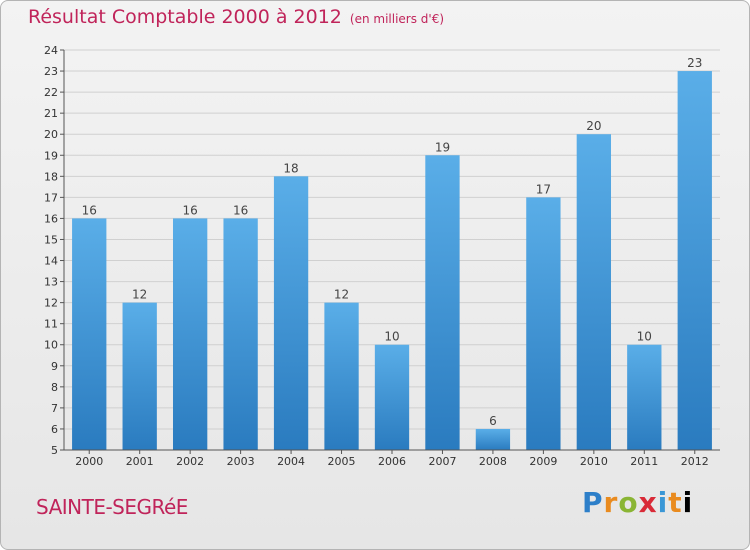 This screenshot has height=550, width=750. What do you see at coordinates (493, 421) in the screenshot?
I see `bar-value-label: 6` at bounding box center [493, 421].